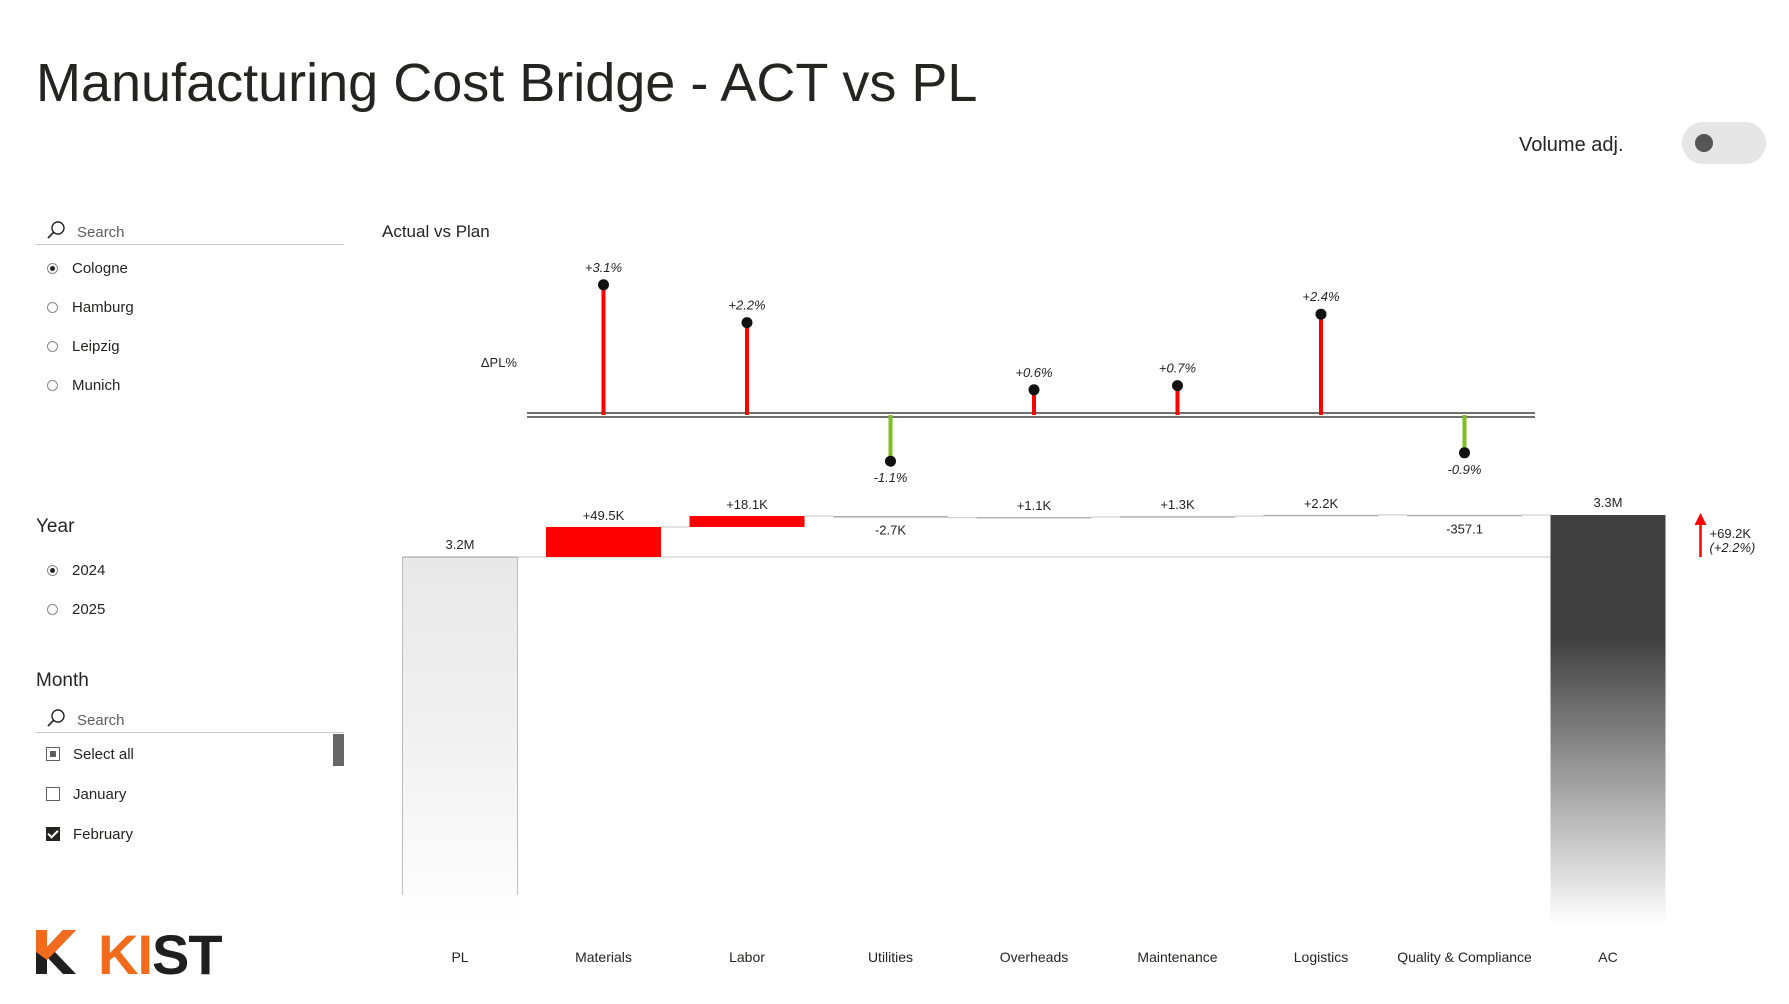 This screenshot has width=1789, height=1004. I want to click on month-option-february: February, so click(84, 834).